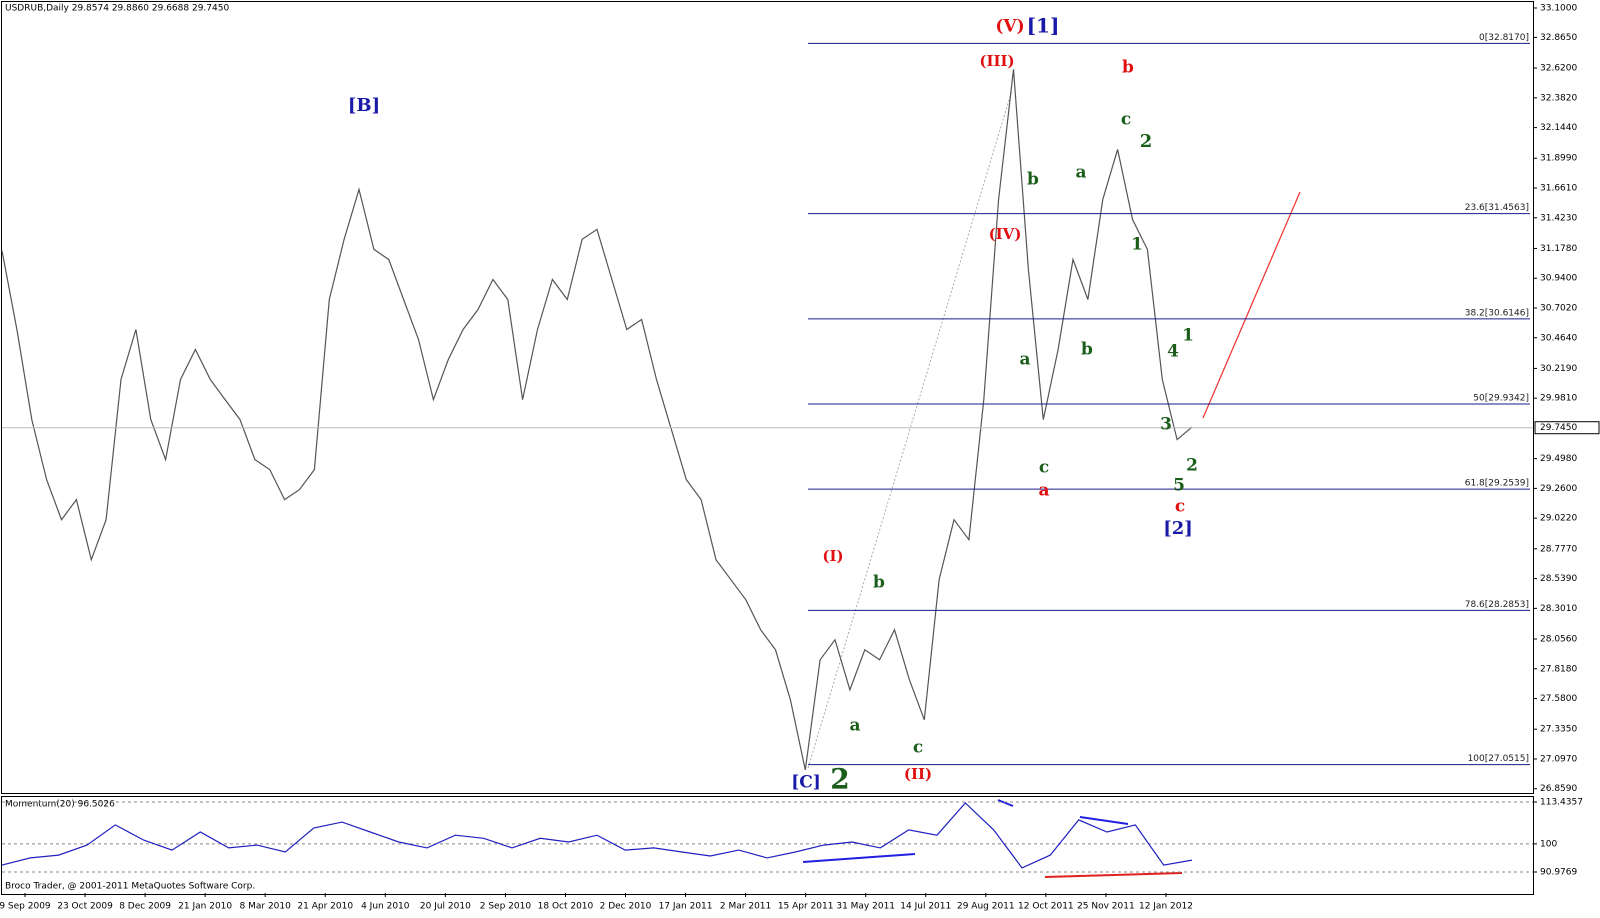 The height and width of the screenshot is (918, 1600). I want to click on y-tick-label: 32.1440, so click(1558, 128).